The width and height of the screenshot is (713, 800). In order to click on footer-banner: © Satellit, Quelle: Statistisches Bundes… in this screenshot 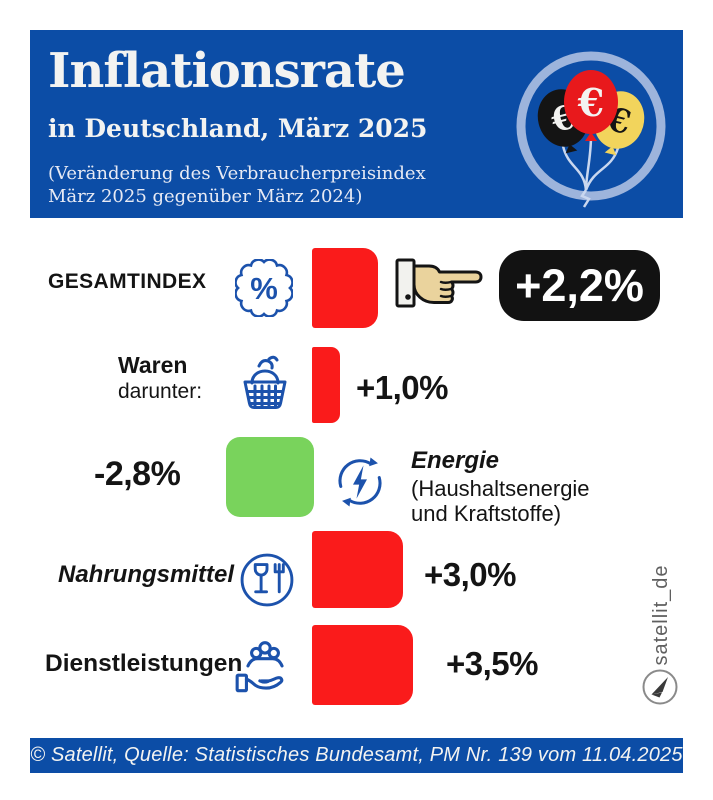, I will do `click(356, 755)`.